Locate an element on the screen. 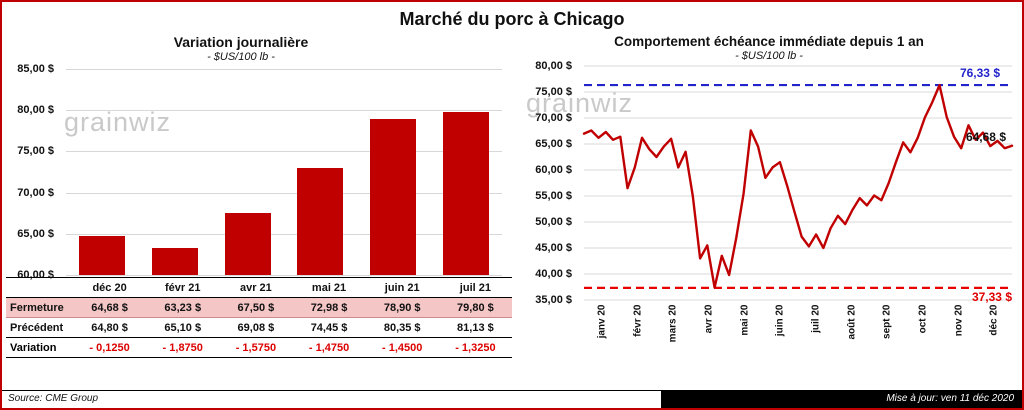 This screenshot has height=410, width=1024. column-header: mai 21 is located at coordinates (329, 287).